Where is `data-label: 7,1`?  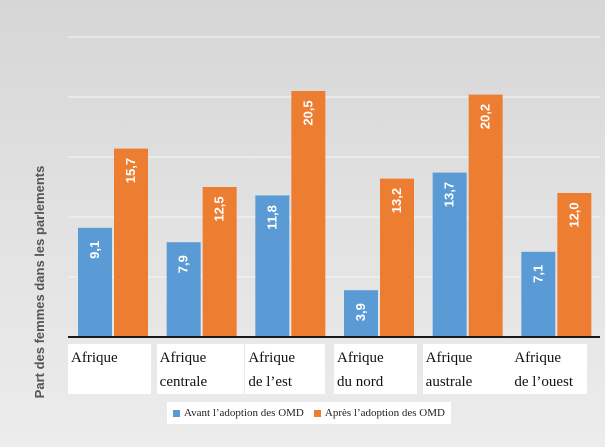
data-label: 7,1 is located at coordinates (537, 274).